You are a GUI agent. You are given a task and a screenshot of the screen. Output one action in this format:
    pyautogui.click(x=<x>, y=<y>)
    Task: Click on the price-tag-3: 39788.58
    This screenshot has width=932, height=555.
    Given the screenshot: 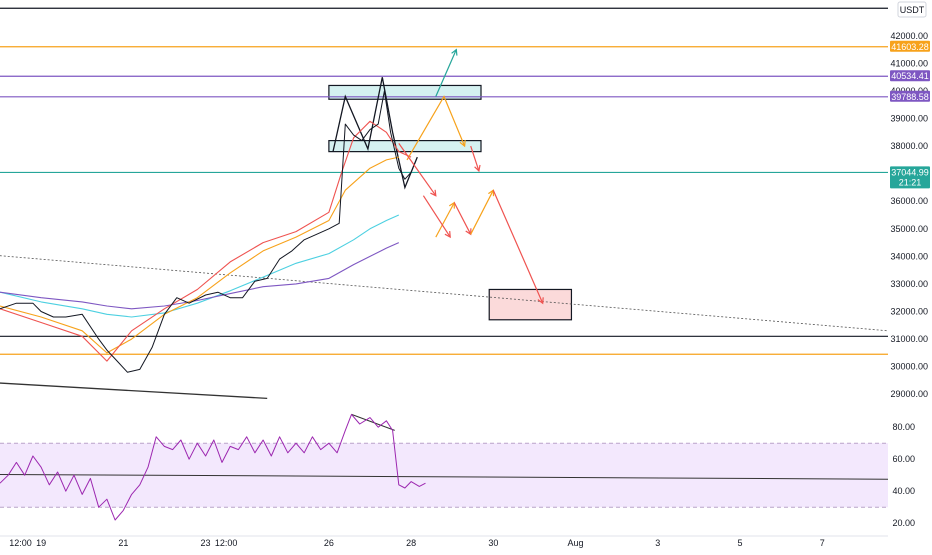 What is the action you would take?
    pyautogui.click(x=910, y=96)
    